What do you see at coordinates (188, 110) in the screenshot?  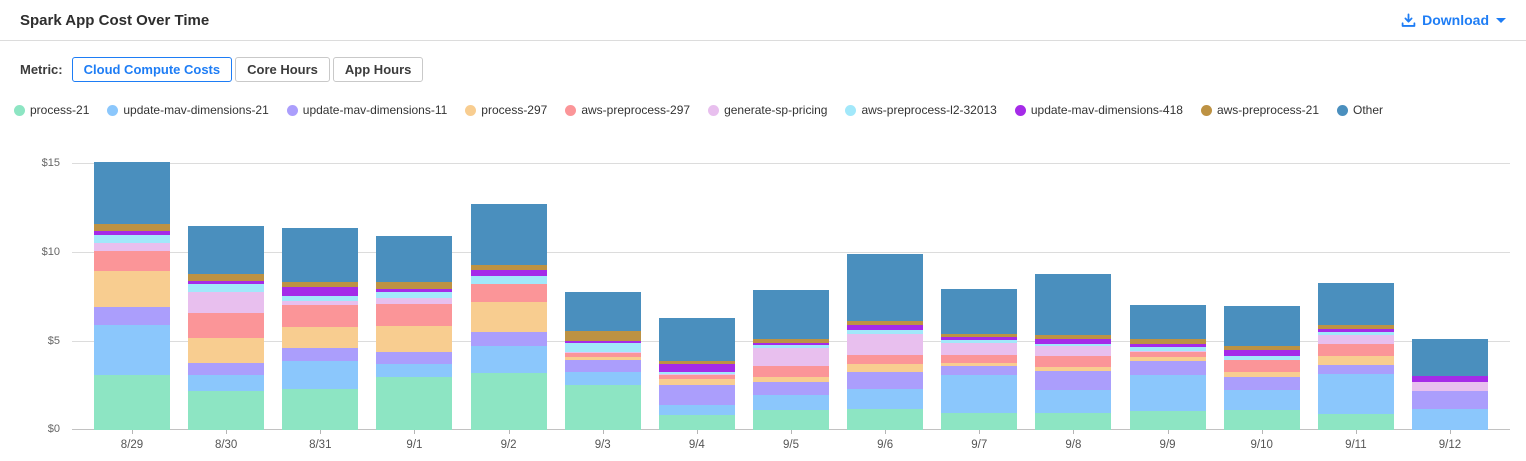 I see `legend-item-update-mav-dimensions-21: update-mav-dimensions-21` at bounding box center [188, 110].